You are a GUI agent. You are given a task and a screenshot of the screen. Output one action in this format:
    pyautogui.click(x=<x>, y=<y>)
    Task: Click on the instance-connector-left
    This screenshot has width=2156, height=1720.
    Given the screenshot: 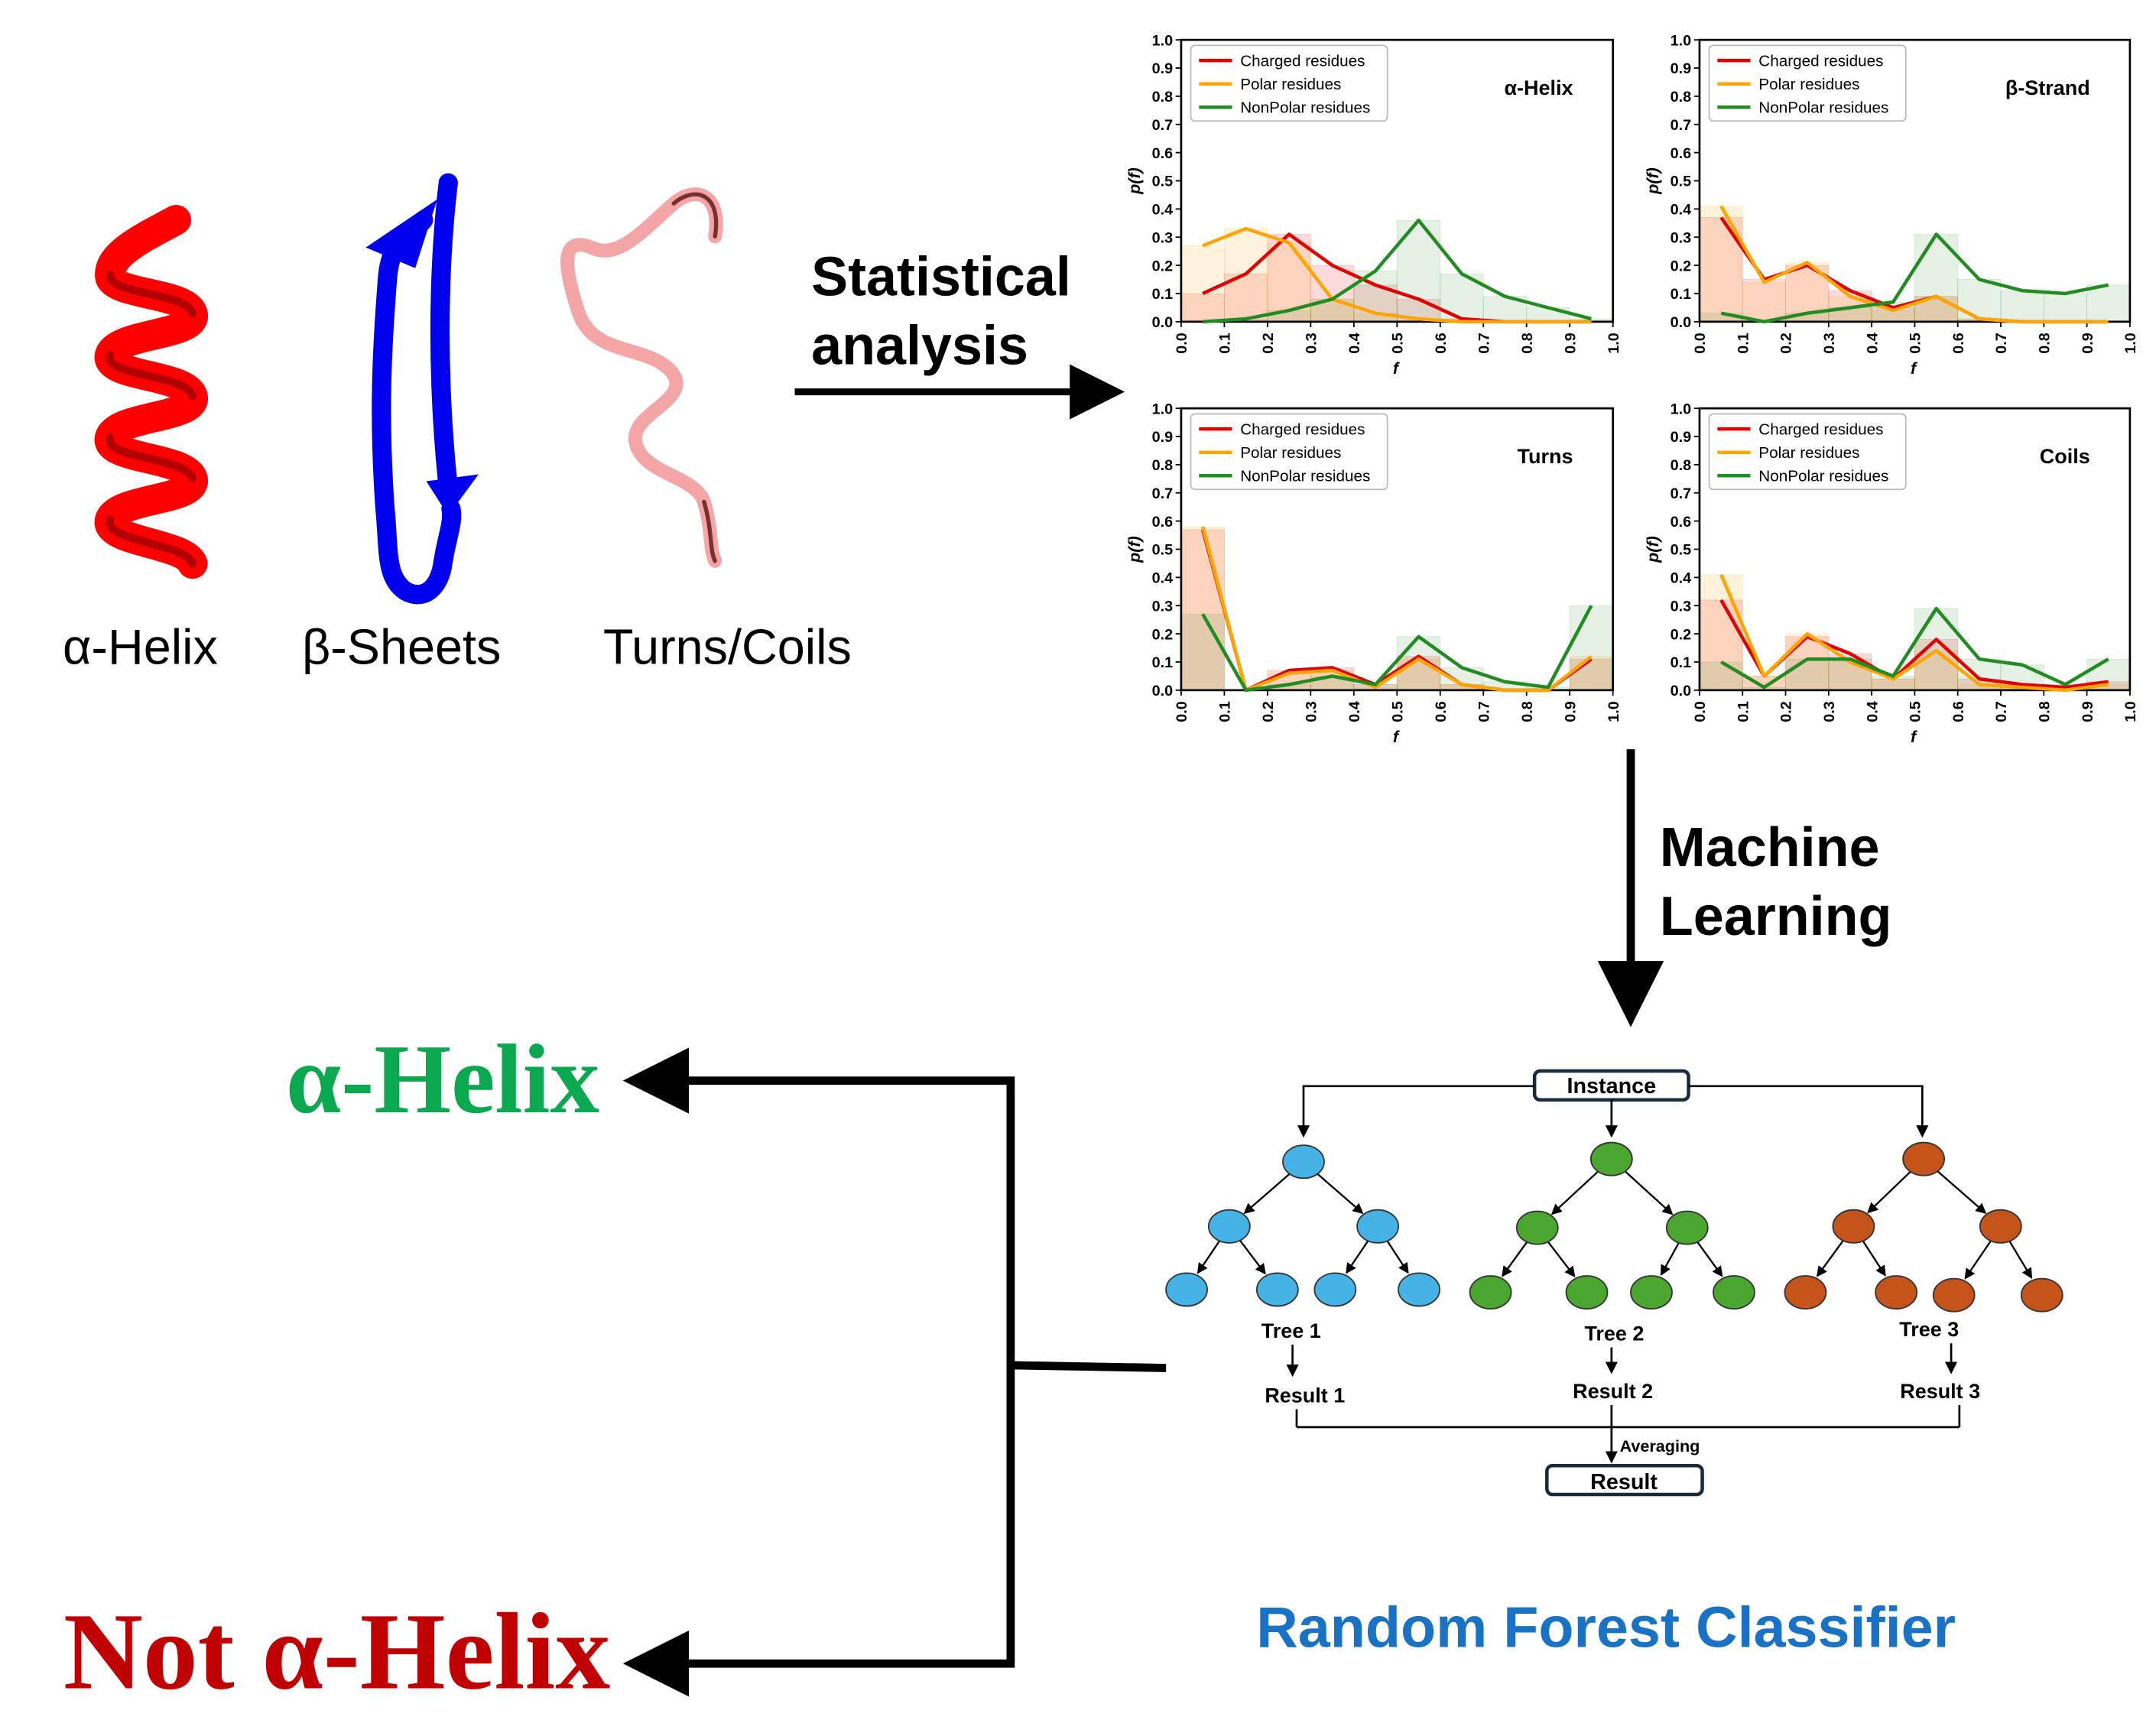 What is the action you would take?
    pyautogui.click(x=1416, y=1112)
    